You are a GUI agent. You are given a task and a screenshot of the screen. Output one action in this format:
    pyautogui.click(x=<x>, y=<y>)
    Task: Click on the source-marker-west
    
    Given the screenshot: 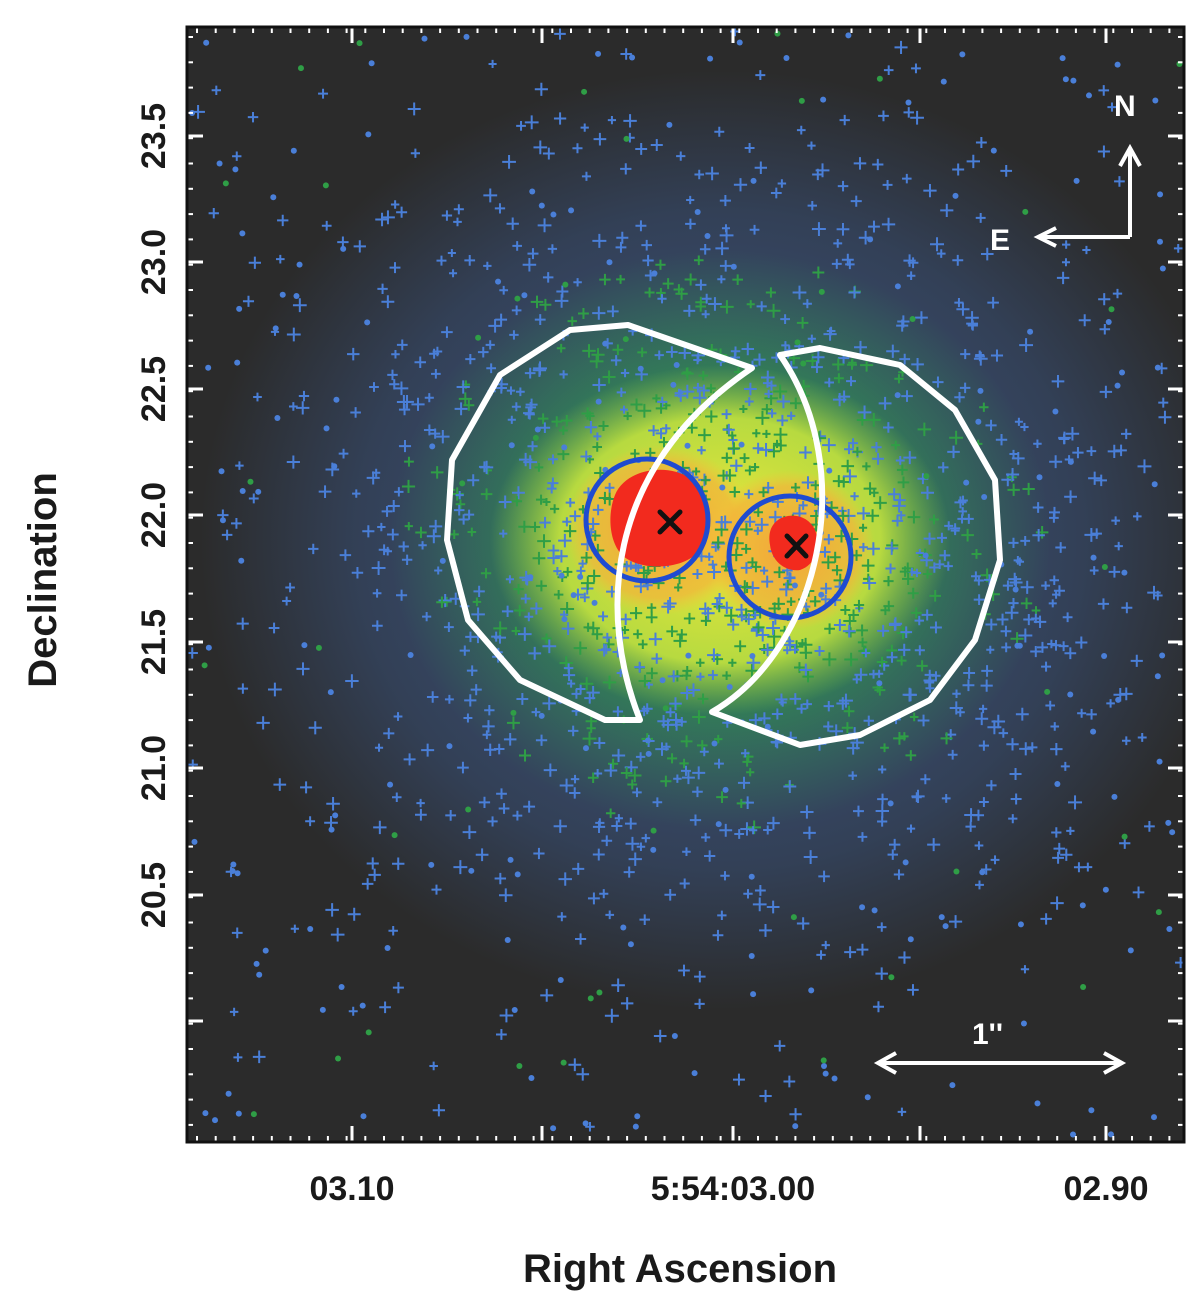 What is the action you would take?
    pyautogui.click(x=796, y=546)
    